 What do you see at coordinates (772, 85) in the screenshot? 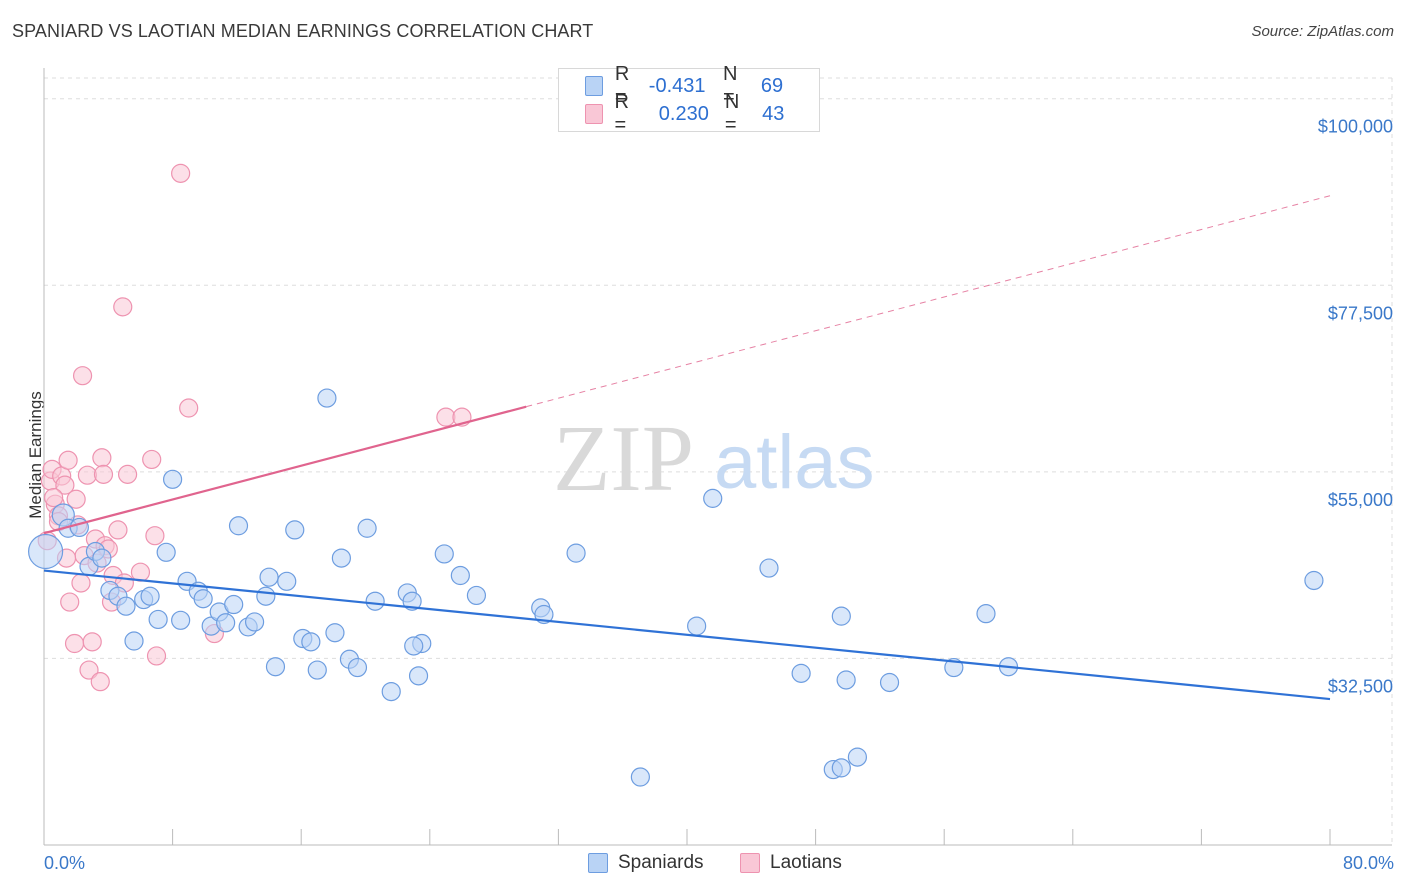
I see `legend-n-value: 69` at bounding box center [772, 85].